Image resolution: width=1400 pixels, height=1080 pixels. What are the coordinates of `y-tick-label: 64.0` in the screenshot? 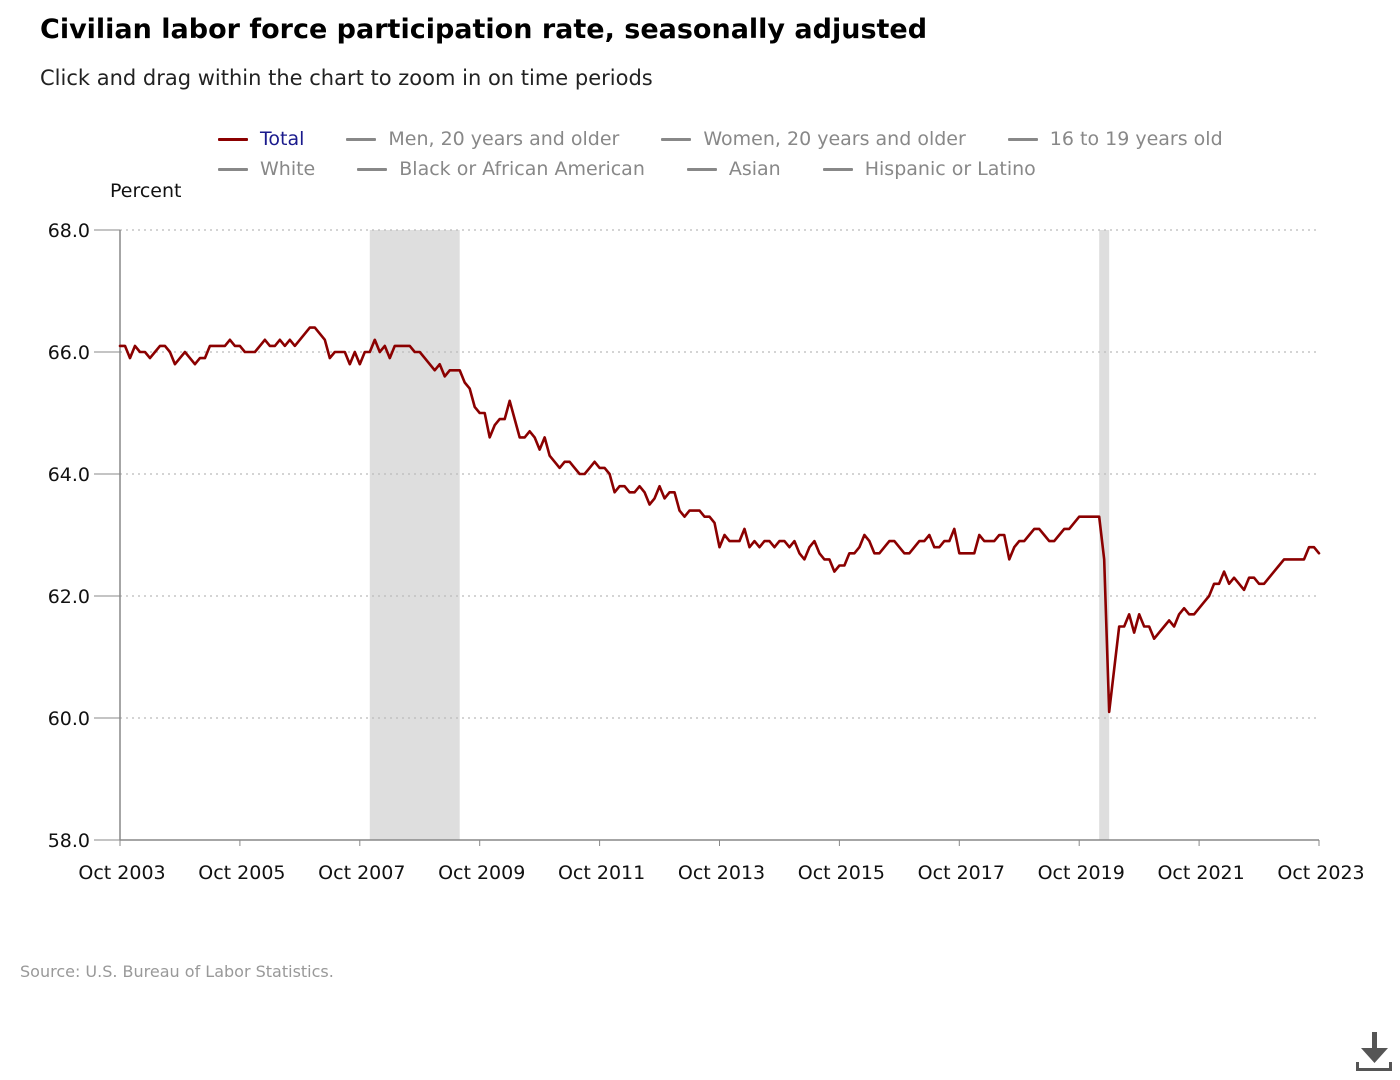 It's located at (69, 475).